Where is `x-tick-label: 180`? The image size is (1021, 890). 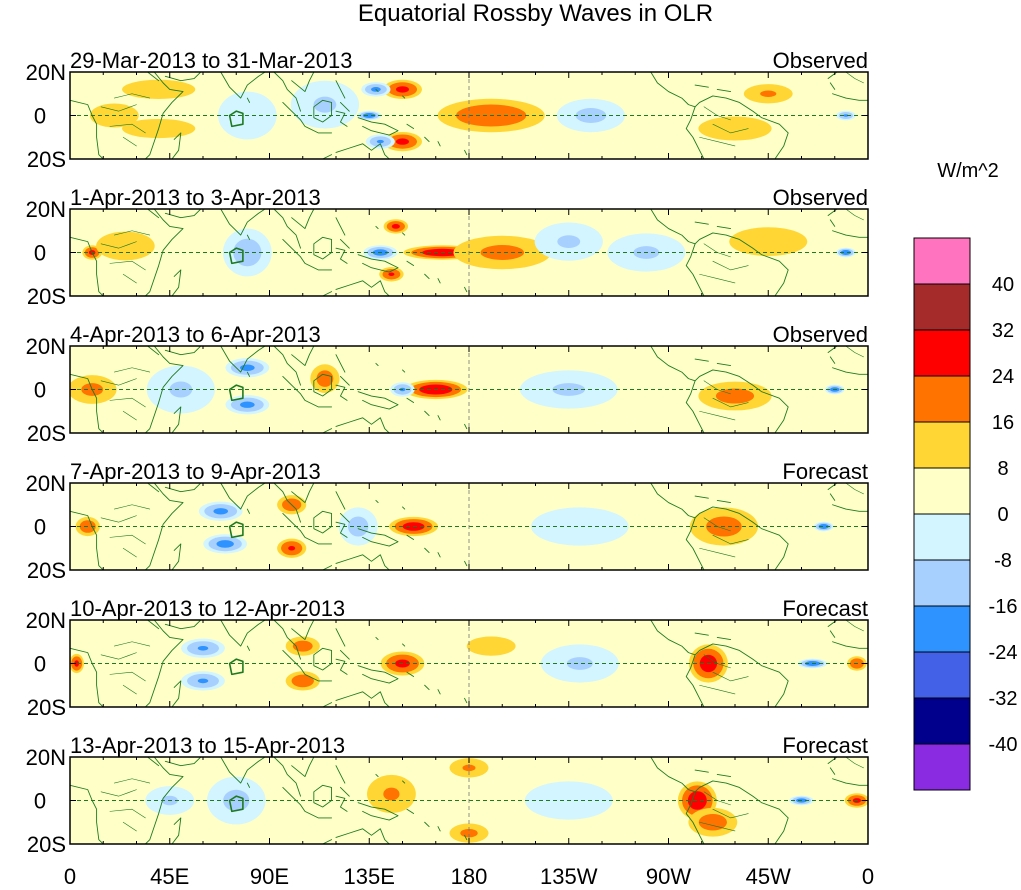 x-tick-label: 180 is located at coordinates (469, 876).